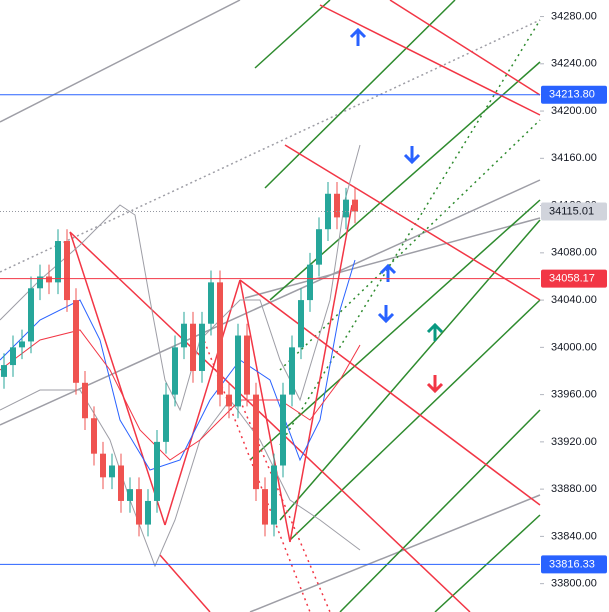  What do you see at coordinates (574, 253) in the screenshot?
I see `y-tick-label: 34080.00` at bounding box center [574, 253].